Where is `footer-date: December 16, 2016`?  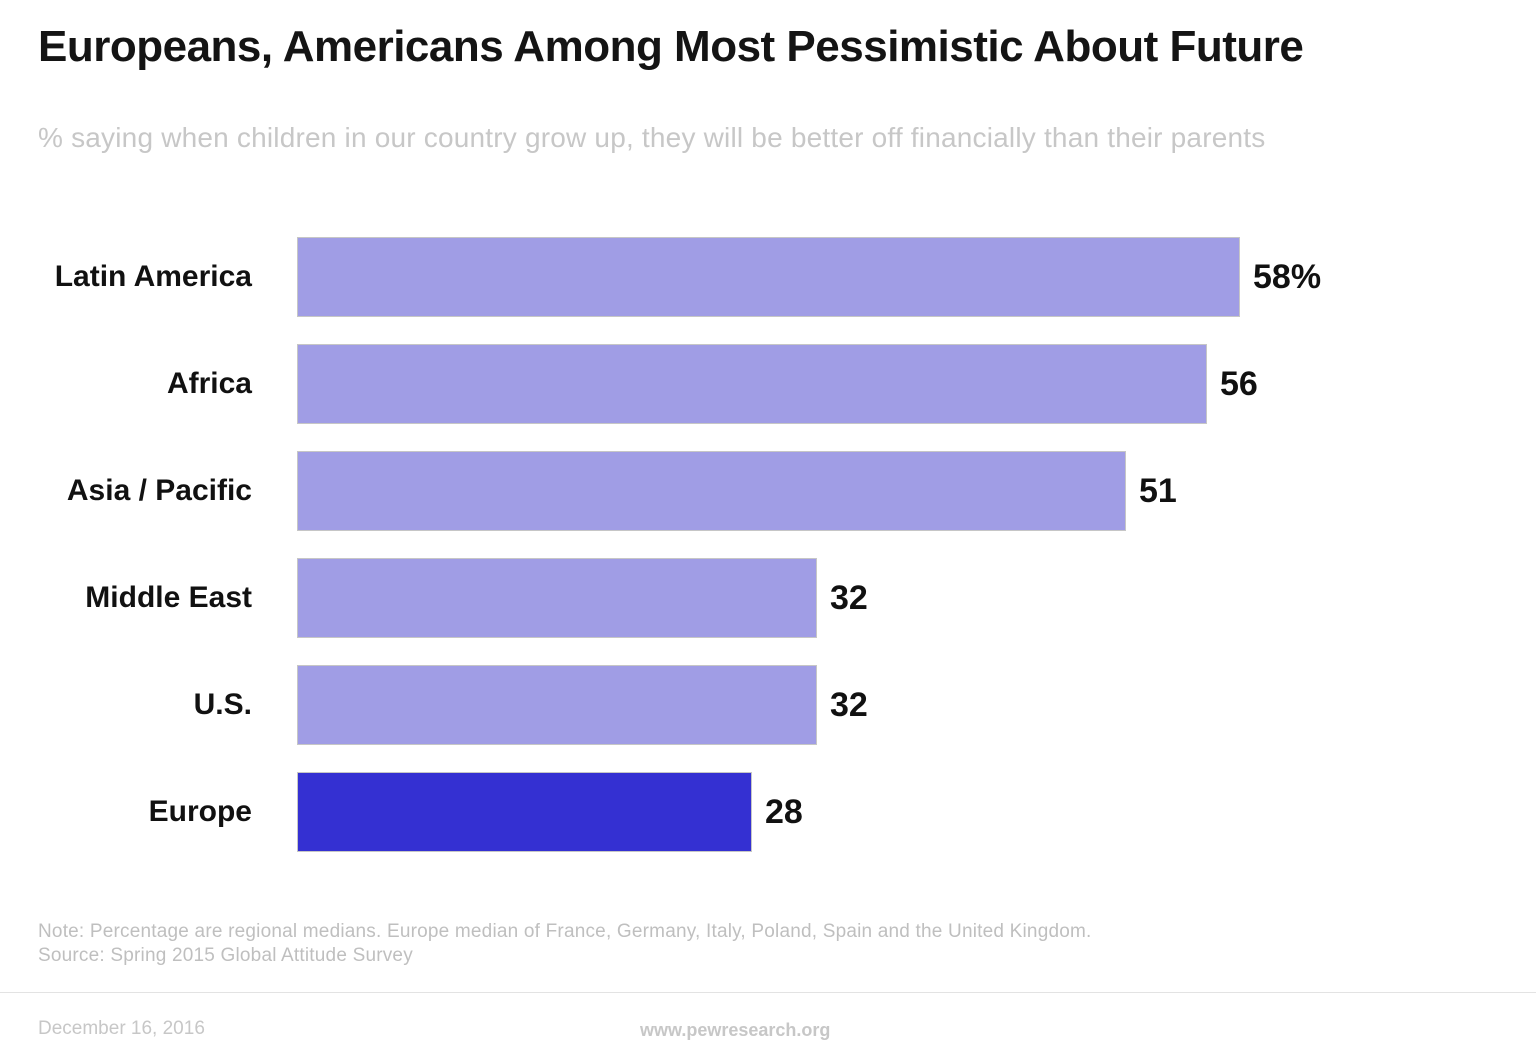 footer-date: December 16, 2016 is located at coordinates (121, 1028).